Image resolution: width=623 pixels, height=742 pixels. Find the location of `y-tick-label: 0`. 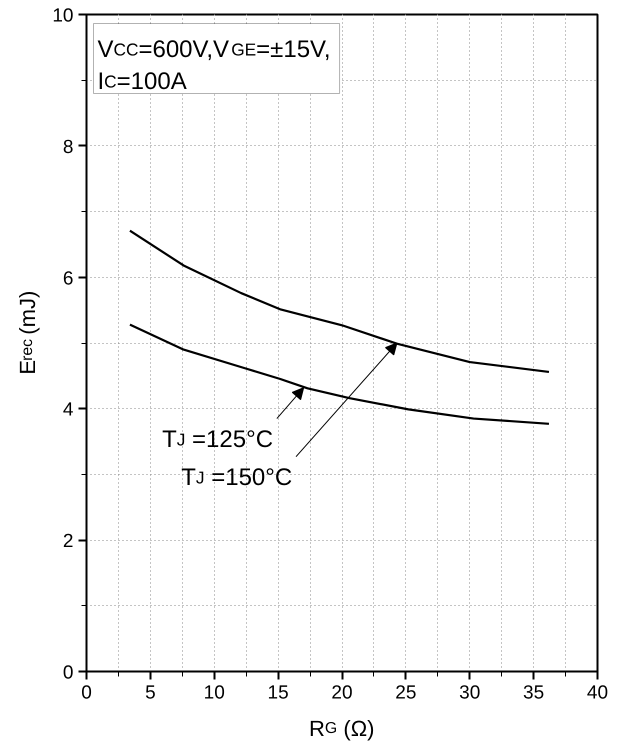

y-tick-label: 0 is located at coordinates (68, 673).